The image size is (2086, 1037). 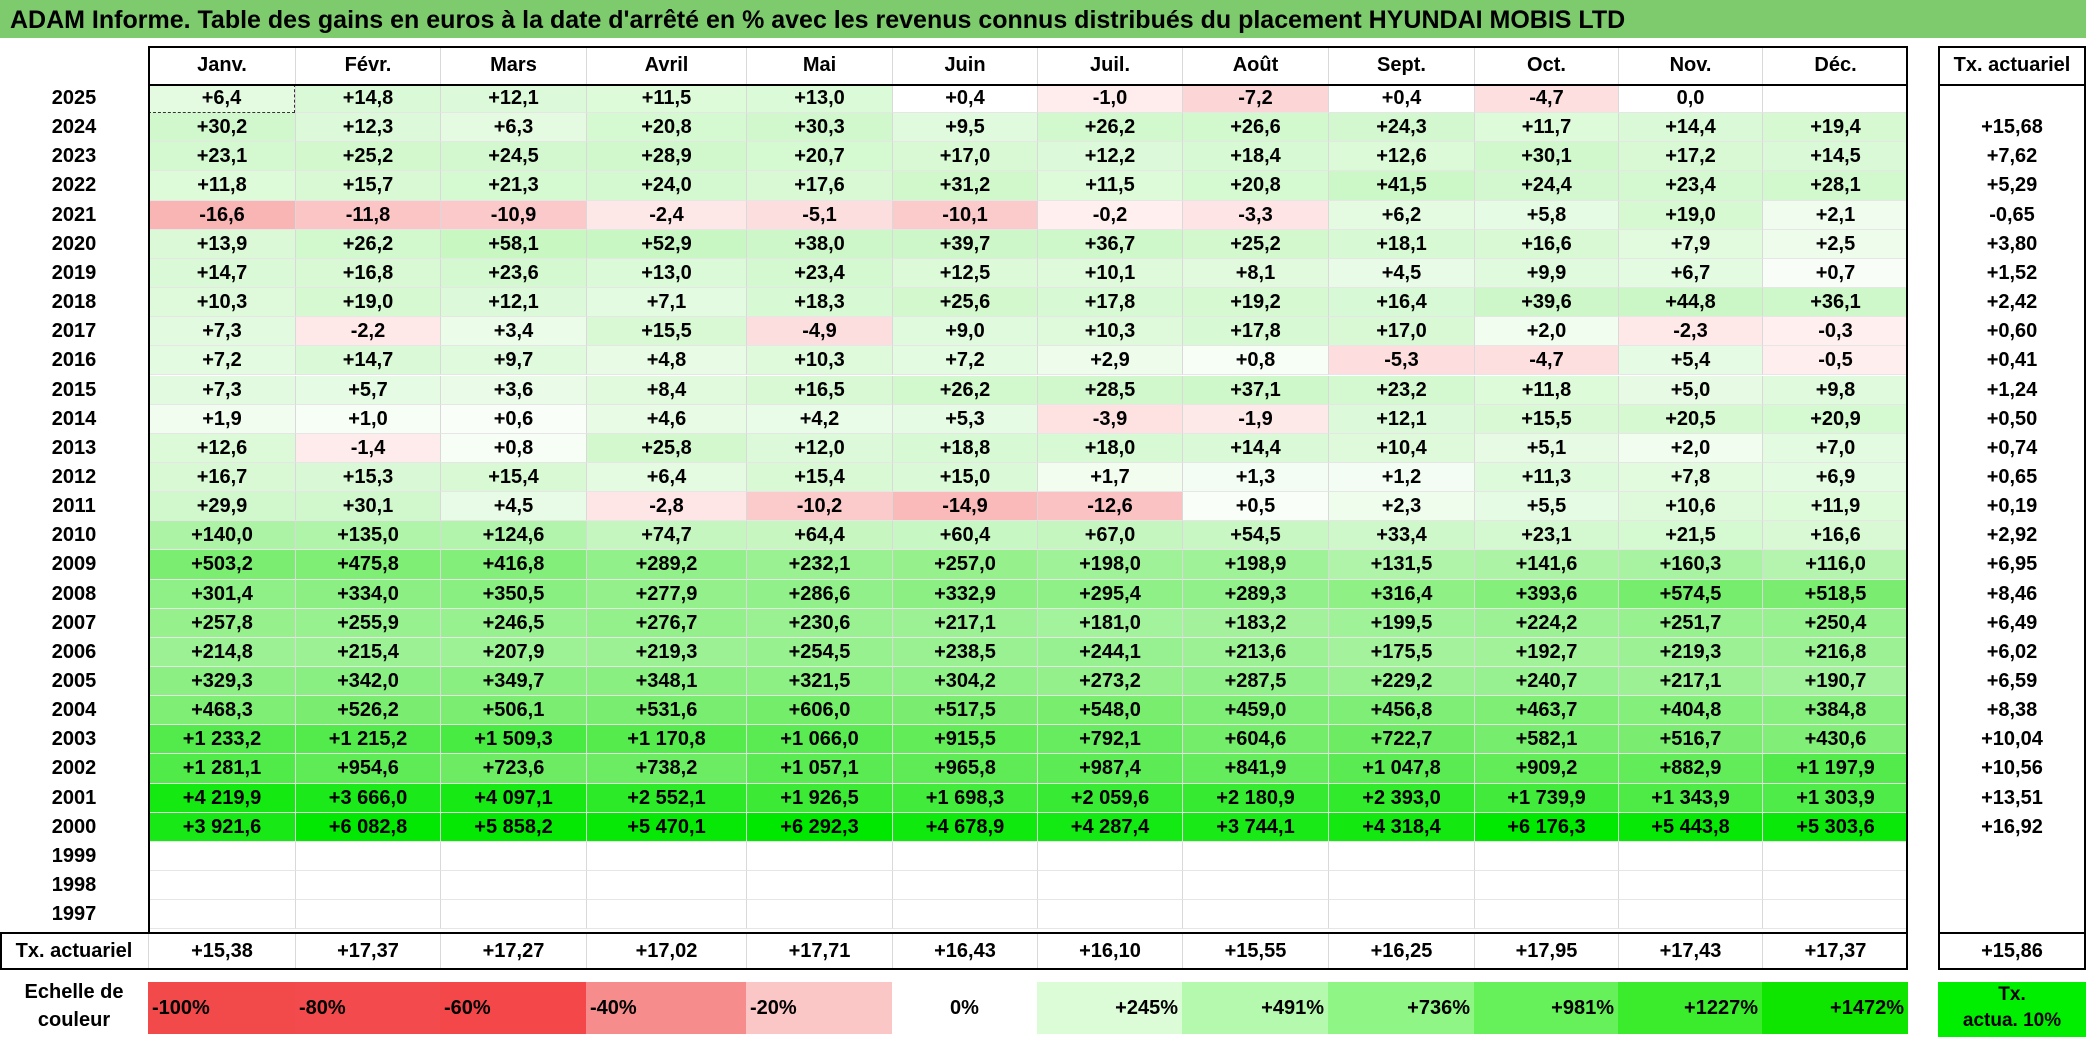 What do you see at coordinates (221, 477) in the screenshot?
I see `return-cell: +16,7` at bounding box center [221, 477].